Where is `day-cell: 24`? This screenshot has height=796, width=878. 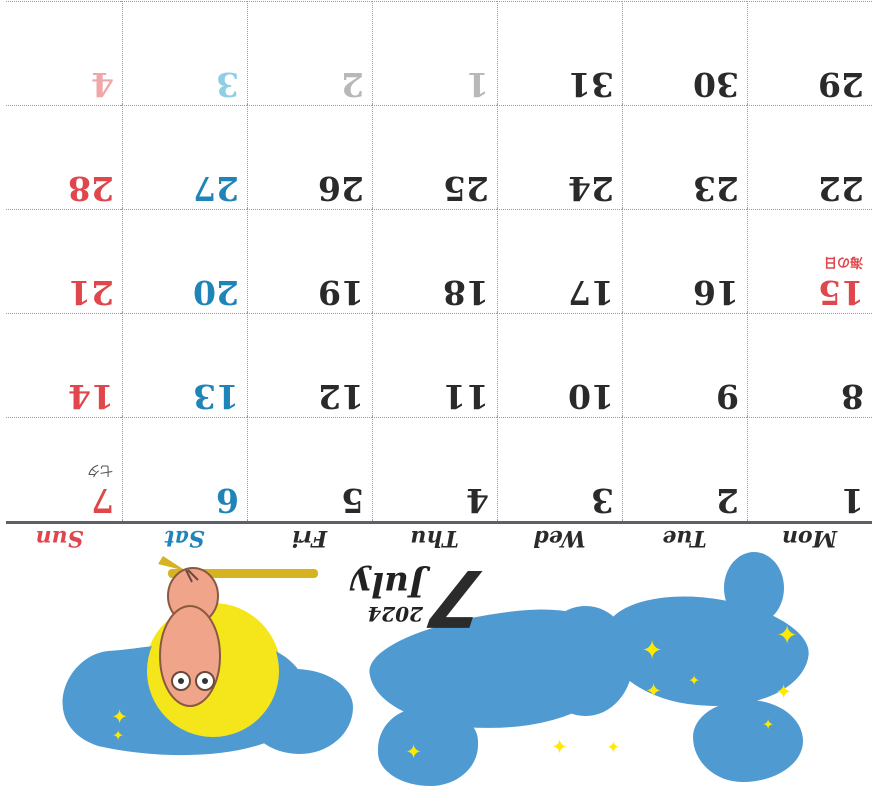
day-cell: 24 is located at coordinates (559, 157).